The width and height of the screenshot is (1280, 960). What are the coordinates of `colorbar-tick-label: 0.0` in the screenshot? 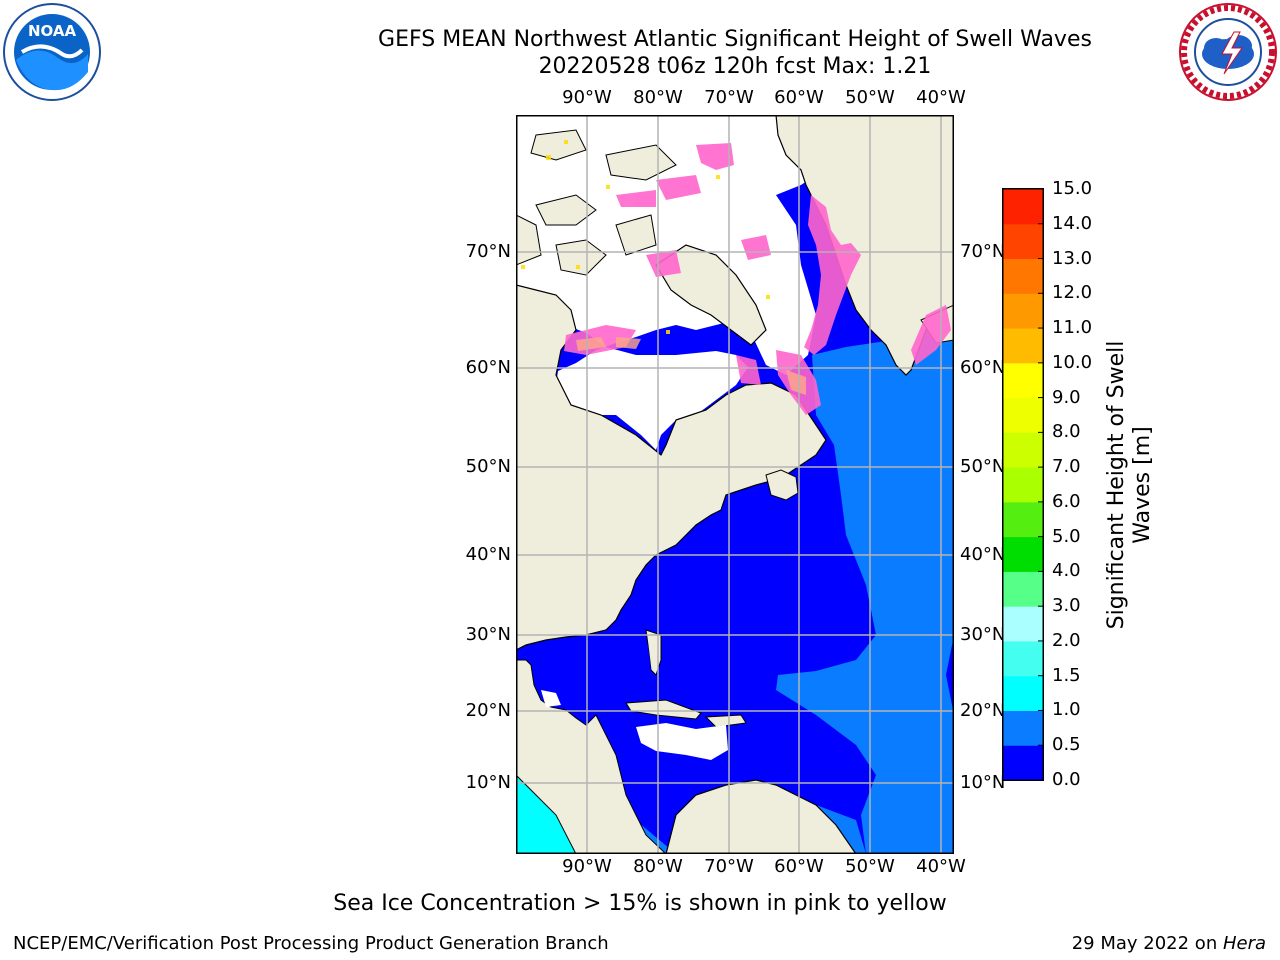 It's located at (1066, 779).